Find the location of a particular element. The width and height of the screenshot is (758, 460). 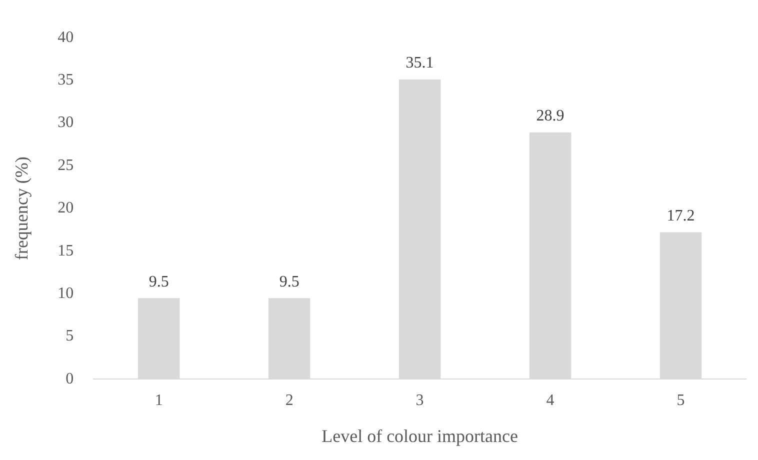

y-tick-label: 10 is located at coordinates (66, 293).